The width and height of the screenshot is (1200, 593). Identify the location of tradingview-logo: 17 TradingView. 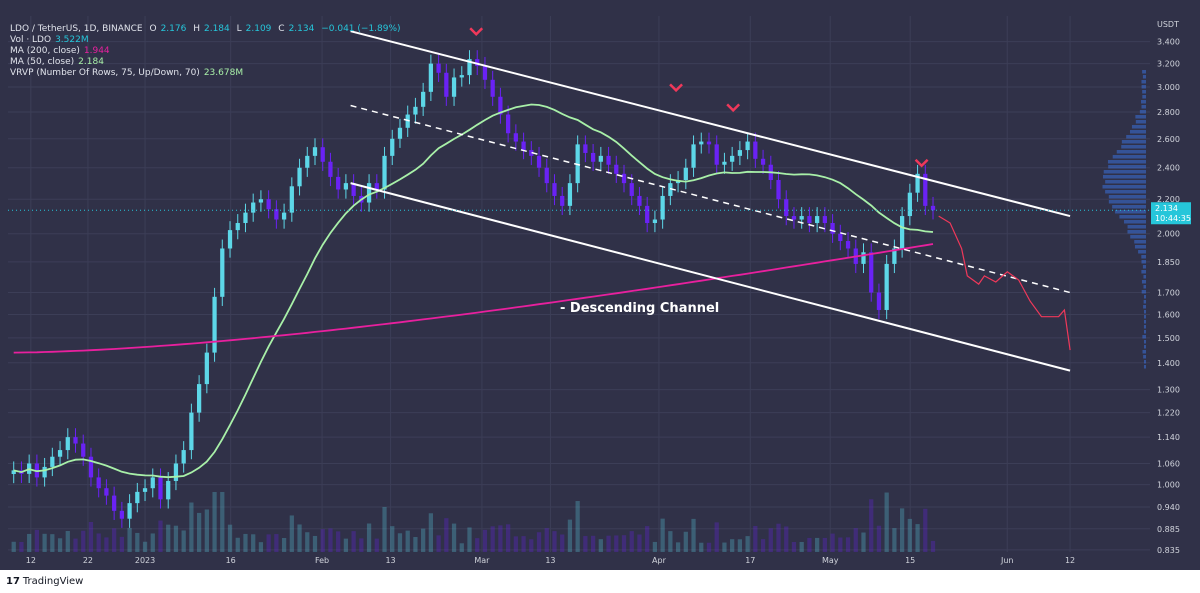
(44, 581).